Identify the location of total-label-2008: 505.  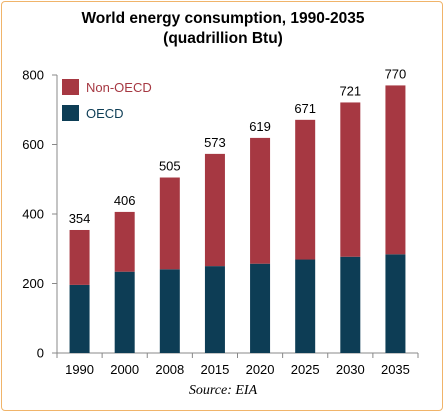
(170, 166).